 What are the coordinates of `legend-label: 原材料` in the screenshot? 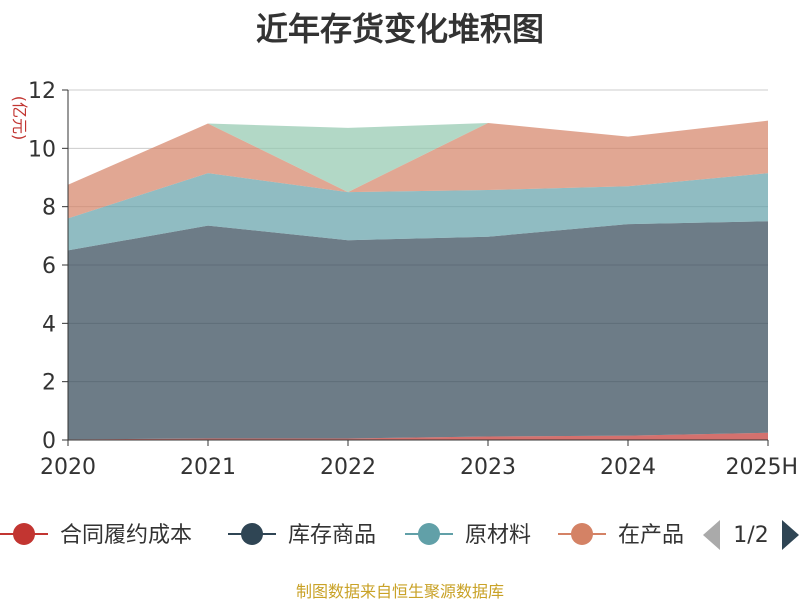 It's located at (498, 535).